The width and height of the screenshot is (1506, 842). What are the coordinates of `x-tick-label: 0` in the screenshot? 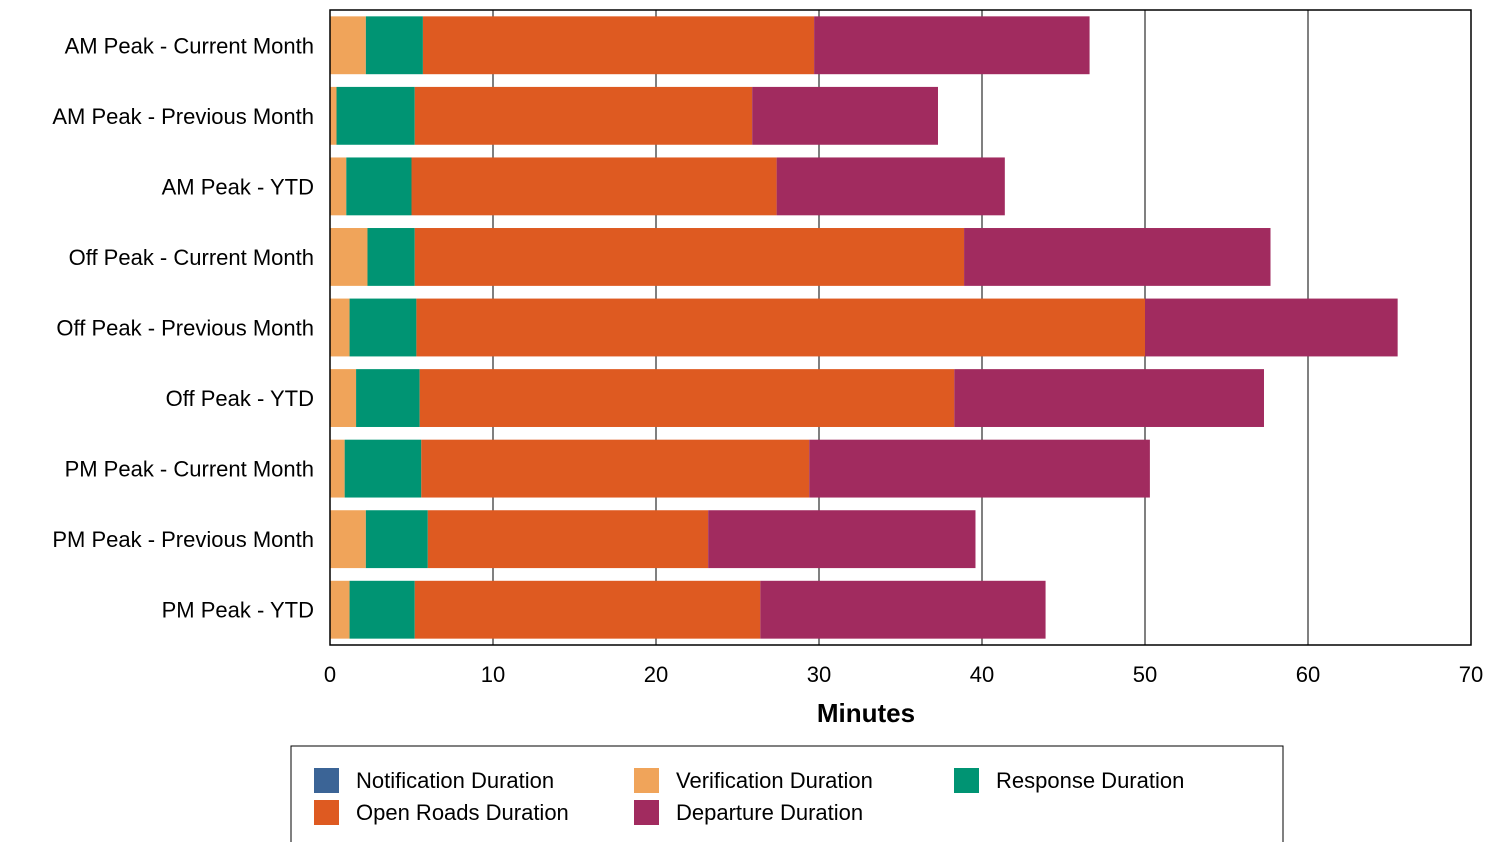 It's located at (330, 674).